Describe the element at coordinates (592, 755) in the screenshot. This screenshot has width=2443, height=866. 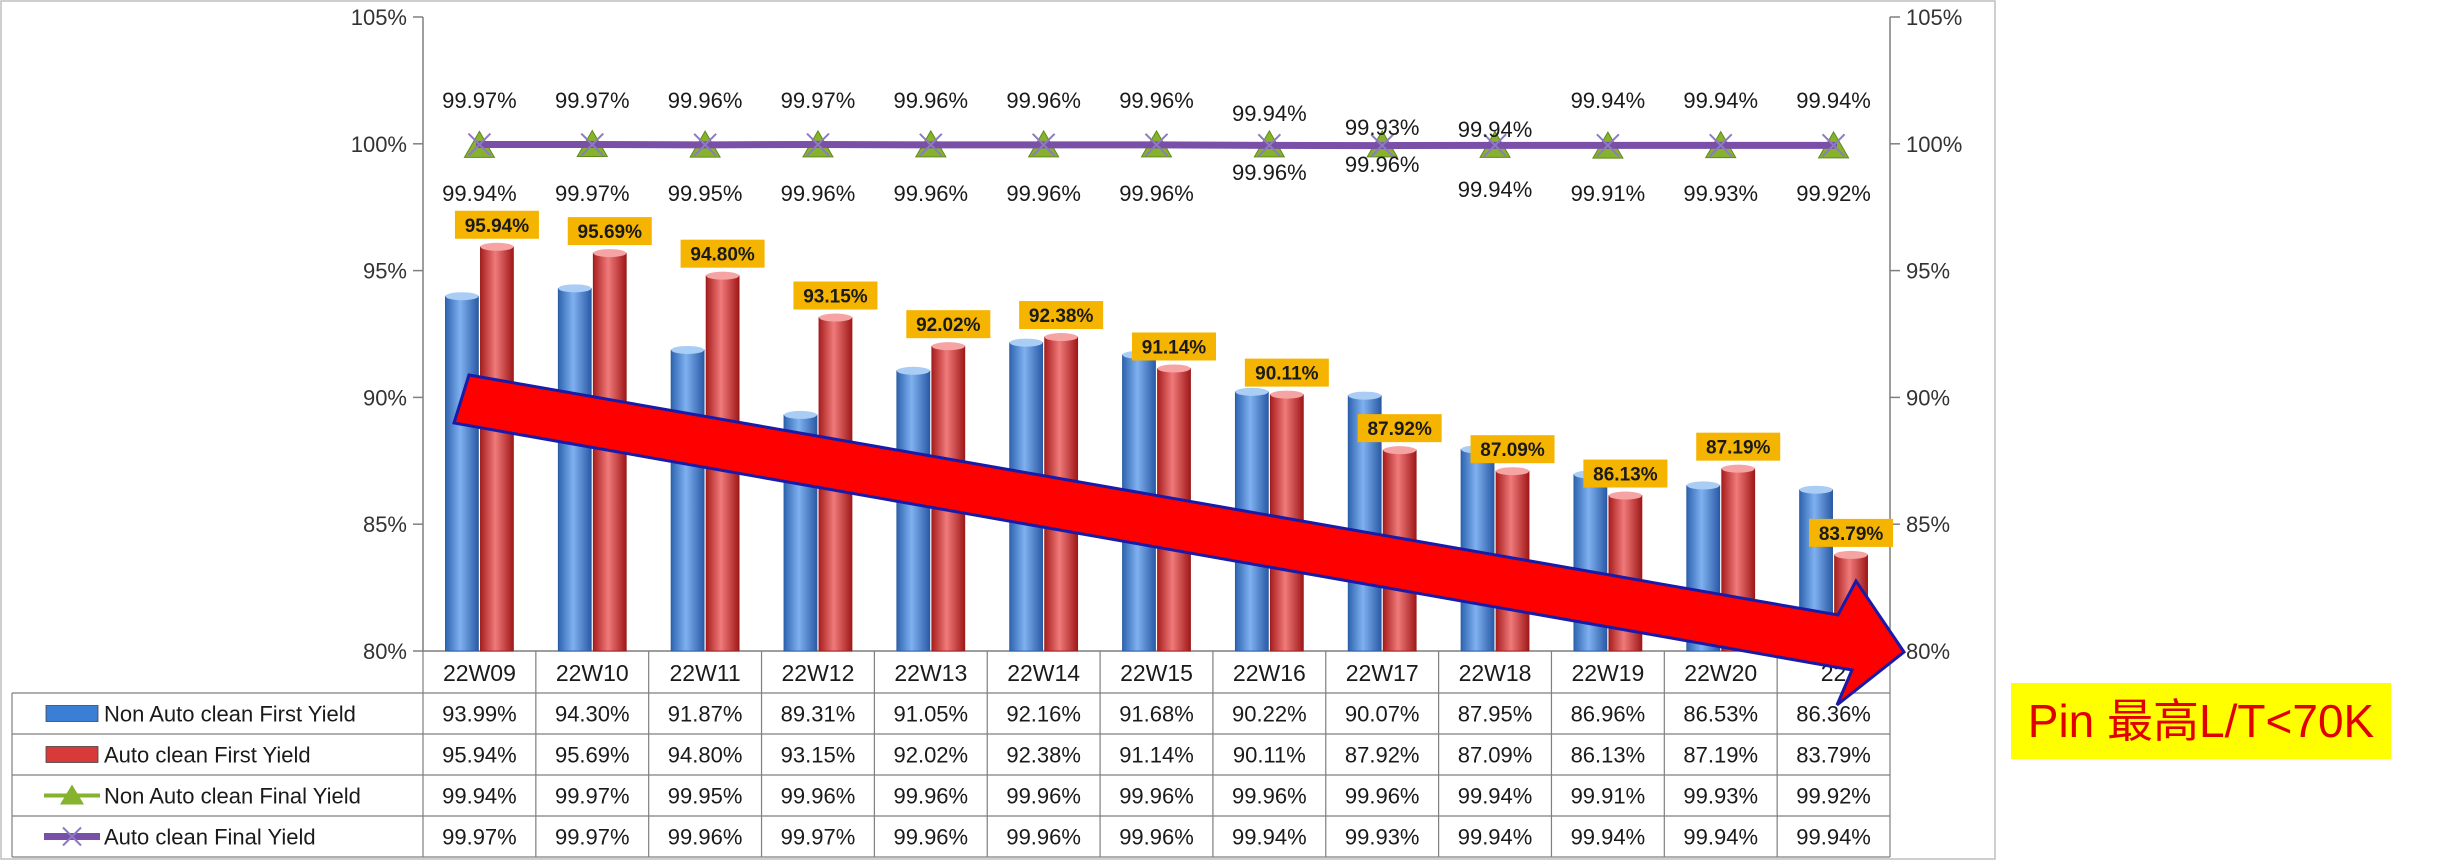
I see `table-cell: 95.69%` at that location.